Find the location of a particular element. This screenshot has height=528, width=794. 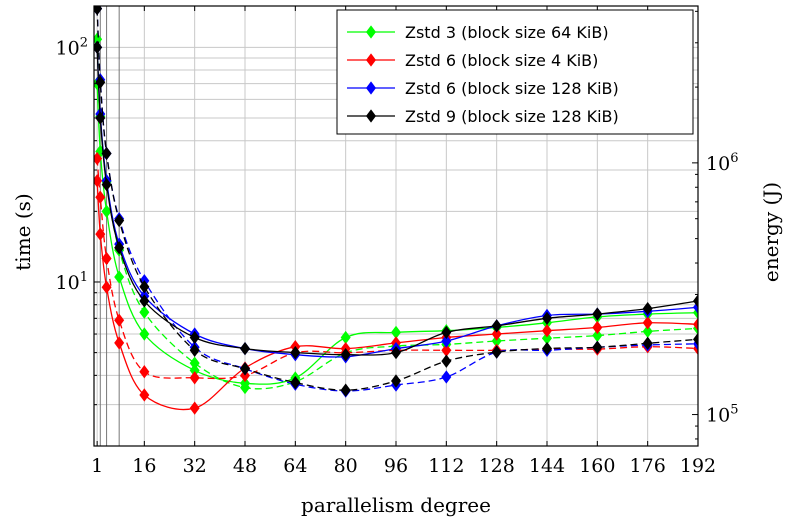

y2-tick-label: 10⁵ is located at coordinates (722, 415).